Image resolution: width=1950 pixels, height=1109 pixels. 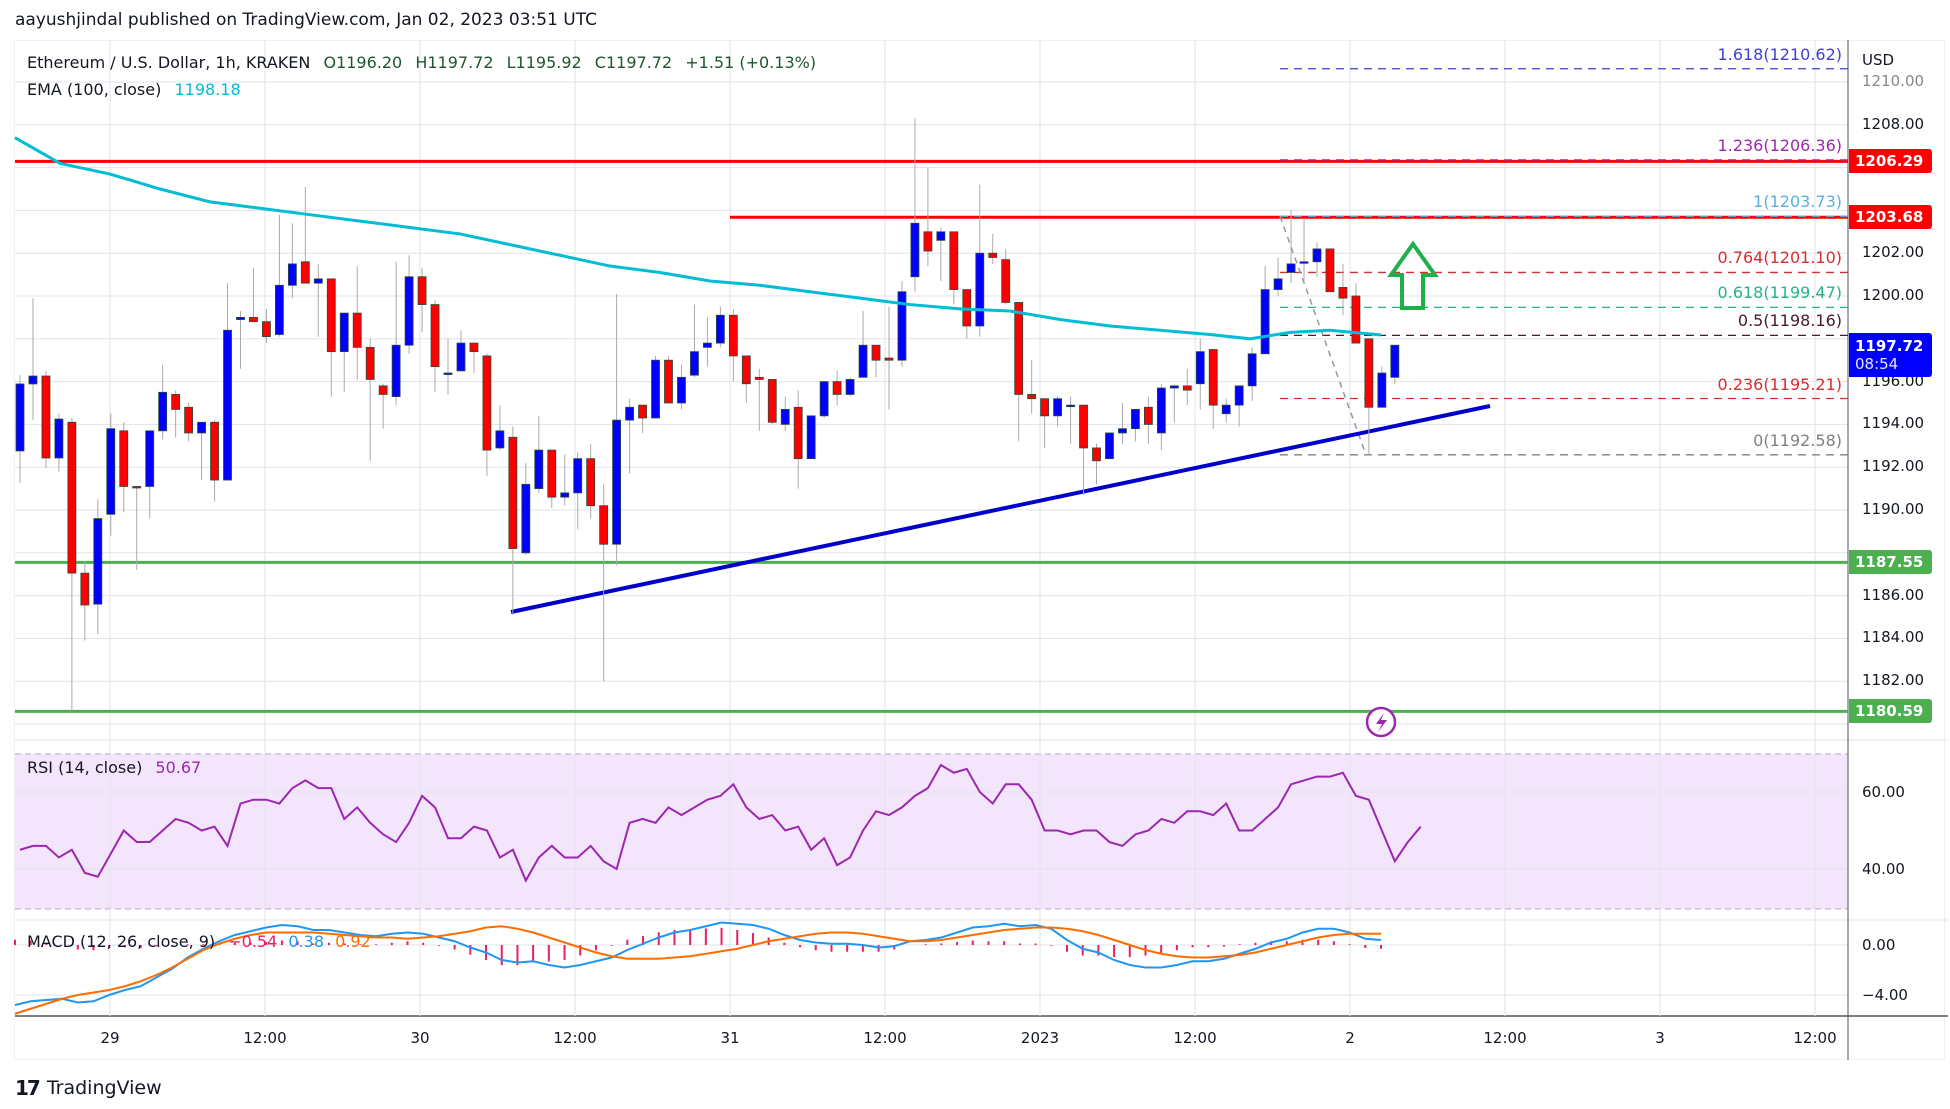 I want to click on rsi-label: RSI (14, close), so click(x=85, y=767).